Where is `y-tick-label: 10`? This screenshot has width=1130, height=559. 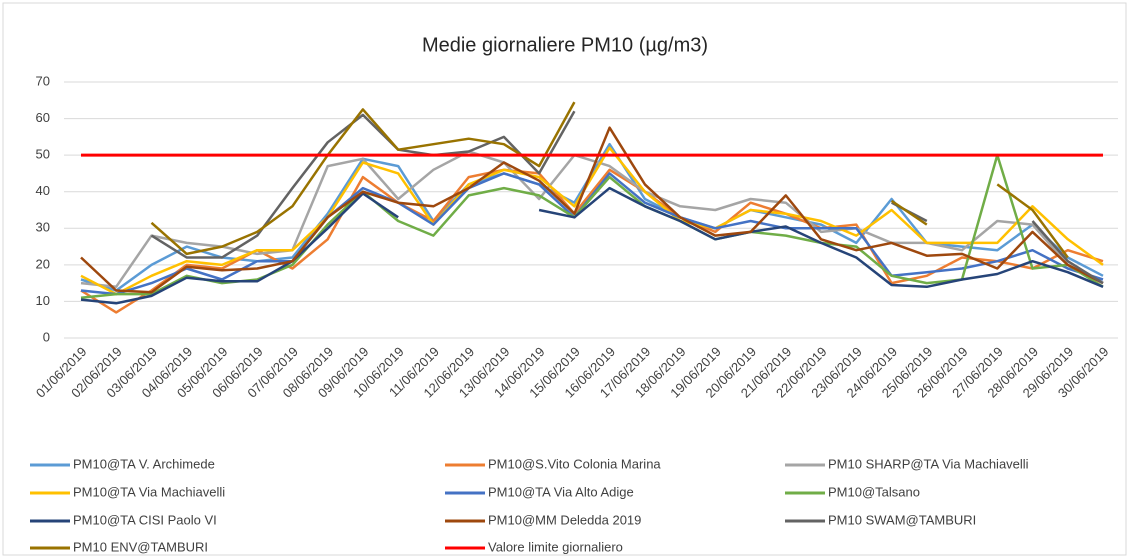
y-tick-label: 10 is located at coordinates (43, 300).